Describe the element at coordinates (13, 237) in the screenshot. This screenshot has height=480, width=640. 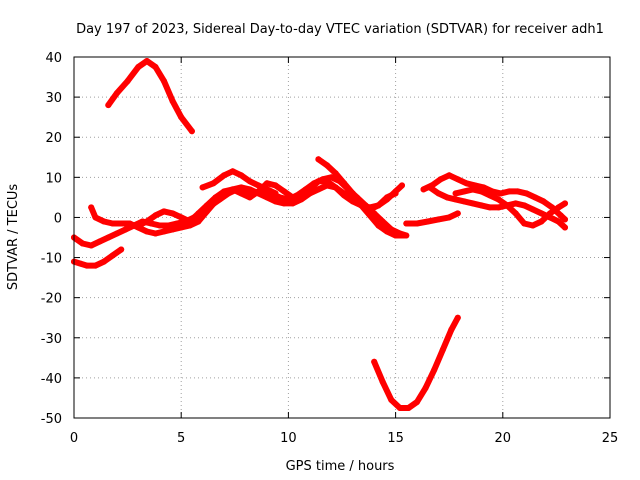
I see `y-axis-label: SDTVAR / TECUs` at that location.